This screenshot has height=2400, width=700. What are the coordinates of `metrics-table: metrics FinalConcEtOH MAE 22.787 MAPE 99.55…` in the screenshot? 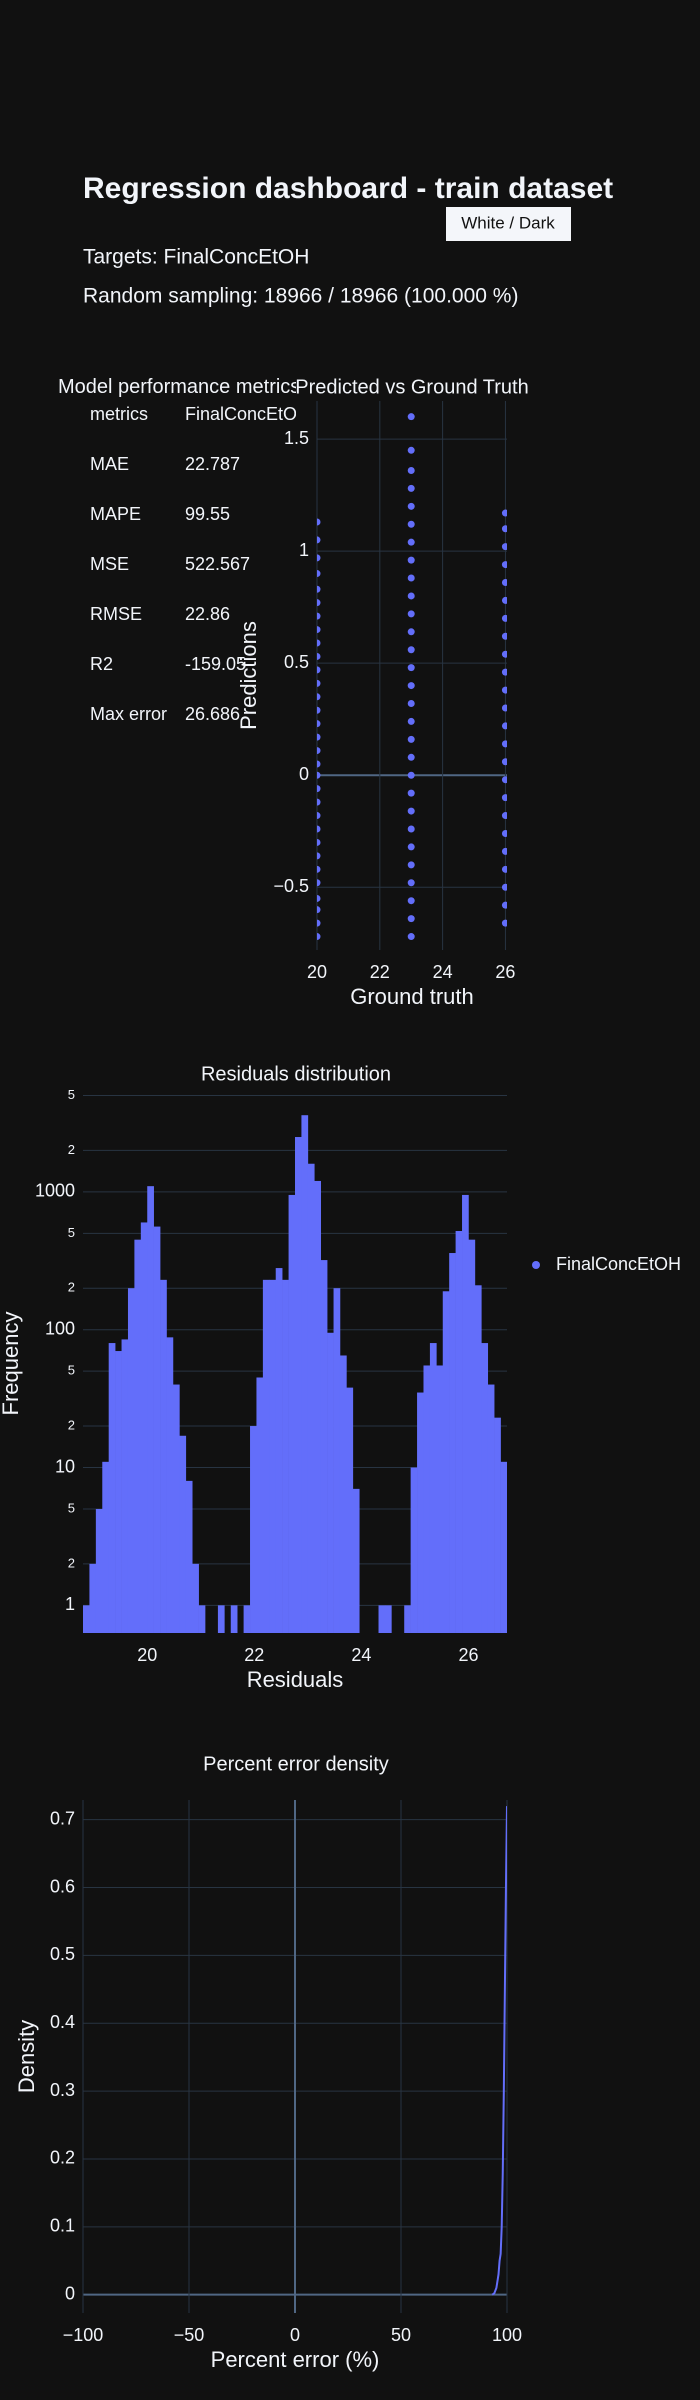 It's located at (193, 578).